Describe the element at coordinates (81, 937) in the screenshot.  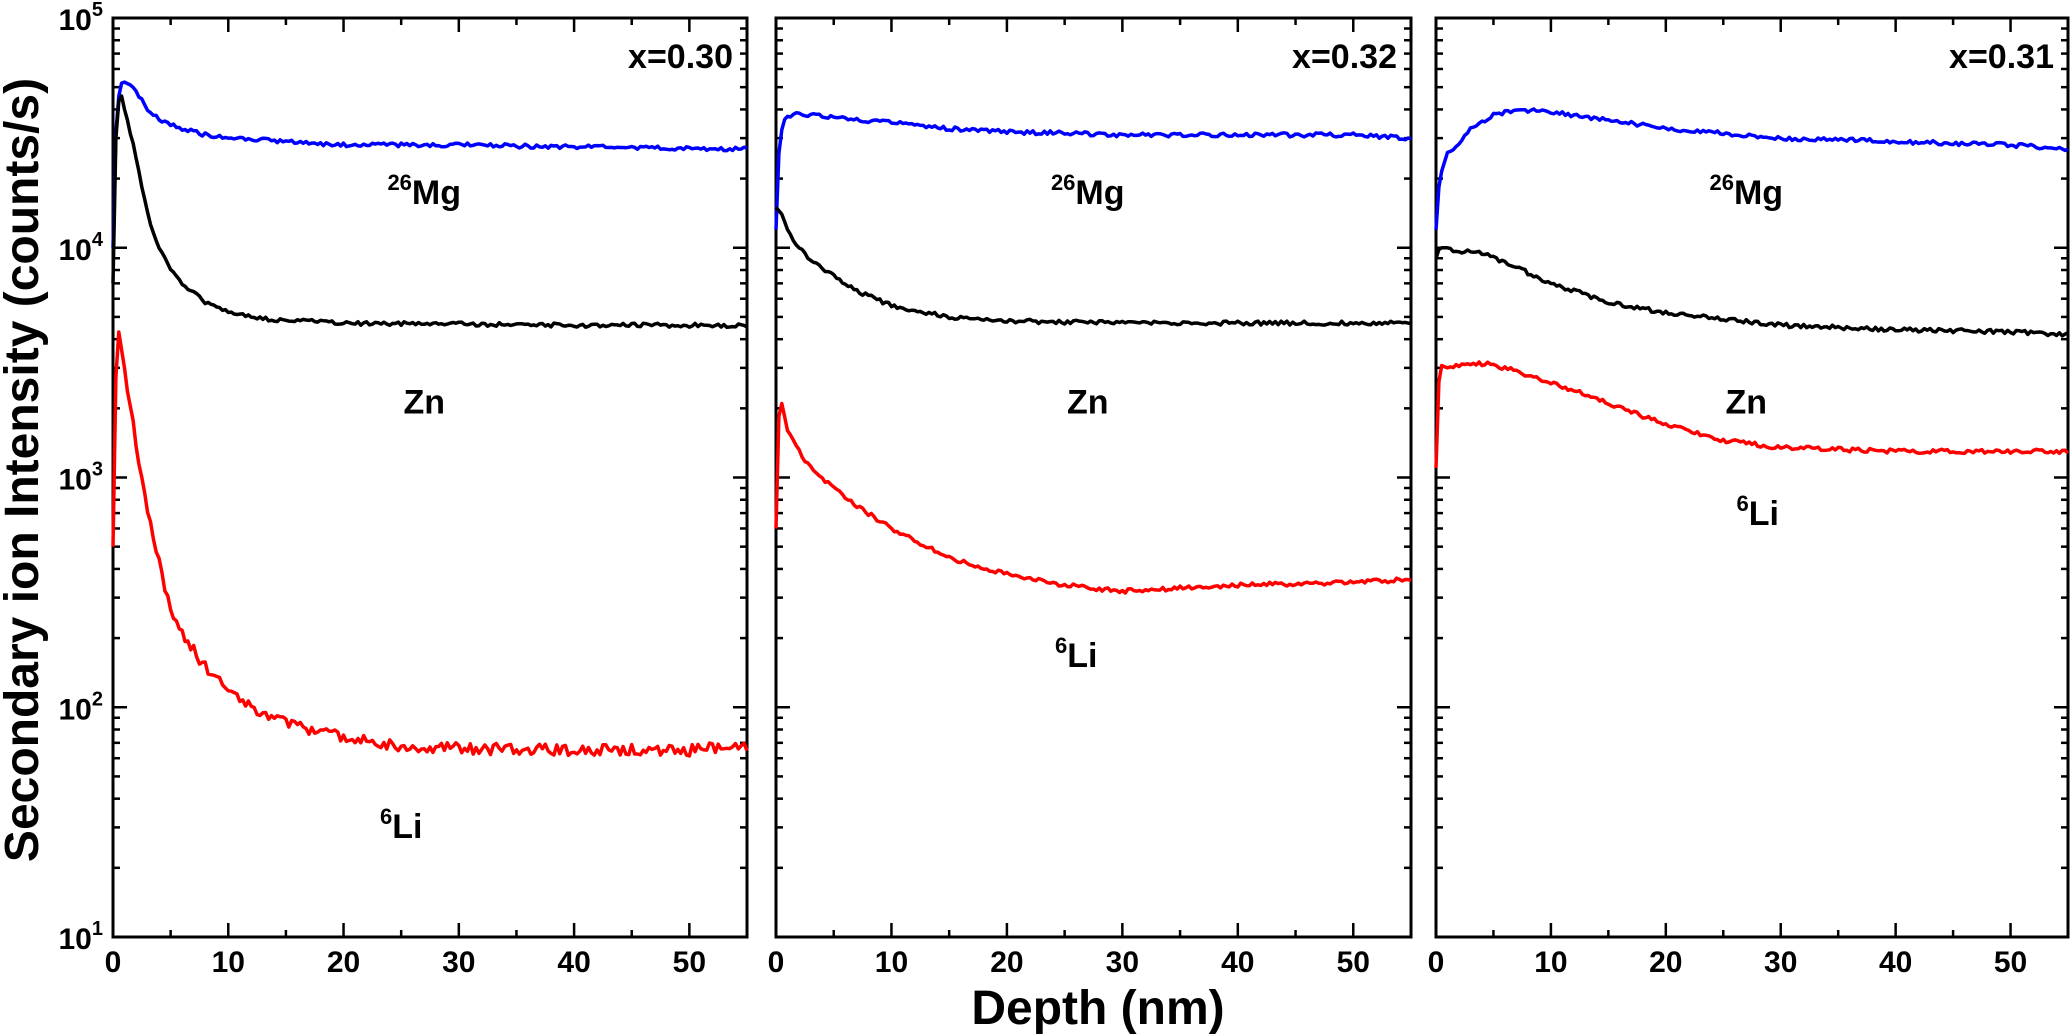
I see `y-tick-label: 10¹` at that location.